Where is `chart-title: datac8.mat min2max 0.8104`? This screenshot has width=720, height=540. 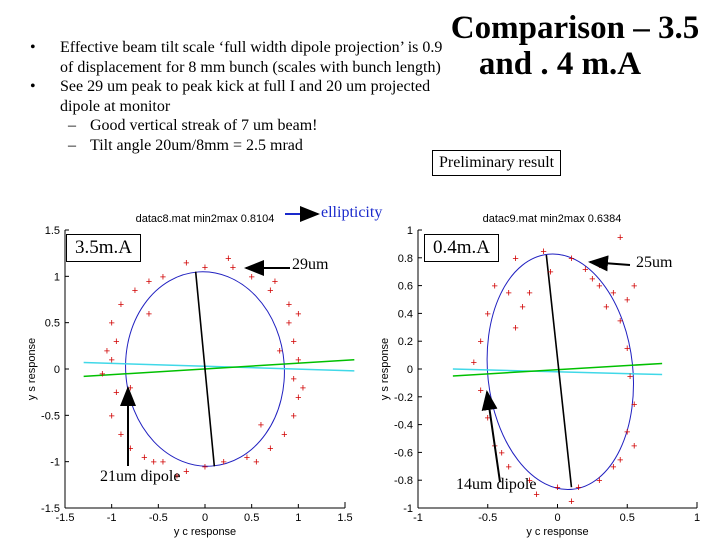 chart-title: datac8.mat min2max 0.8104 is located at coordinates (205, 219).